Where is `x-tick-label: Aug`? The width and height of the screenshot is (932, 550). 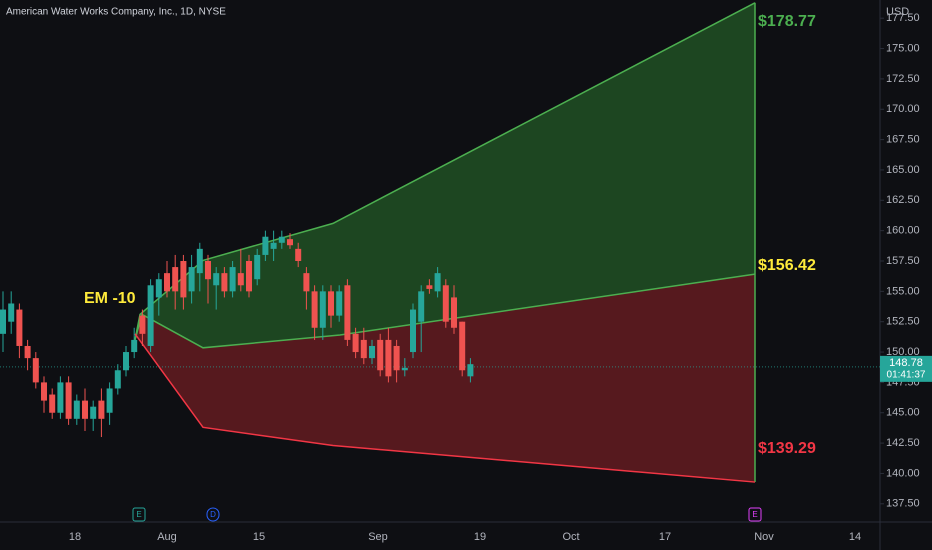
x-tick-label: Aug is located at coordinates (167, 537).